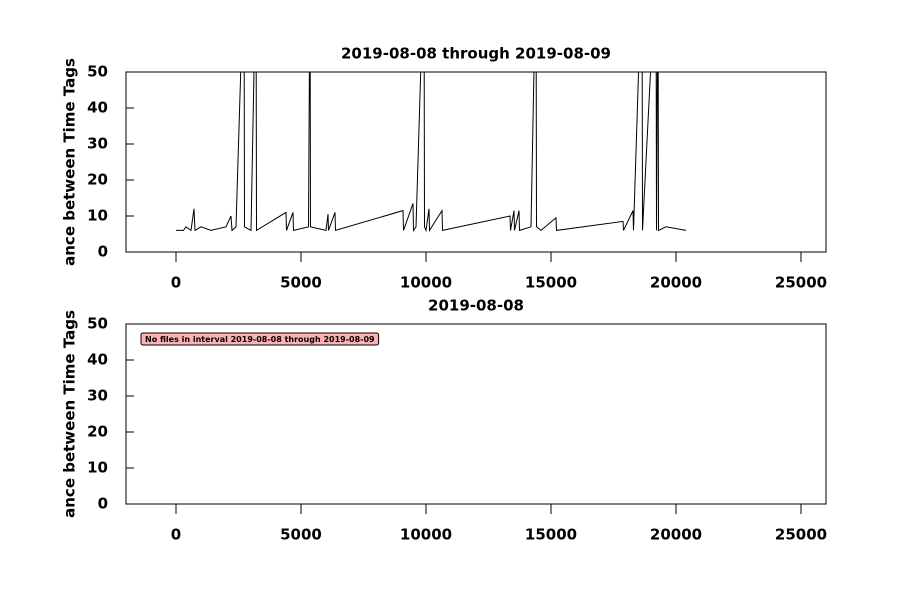  Describe the element at coordinates (476, 54) in the screenshot. I see `chart-title: 2019-08-08 through 2019-08-09` at that location.